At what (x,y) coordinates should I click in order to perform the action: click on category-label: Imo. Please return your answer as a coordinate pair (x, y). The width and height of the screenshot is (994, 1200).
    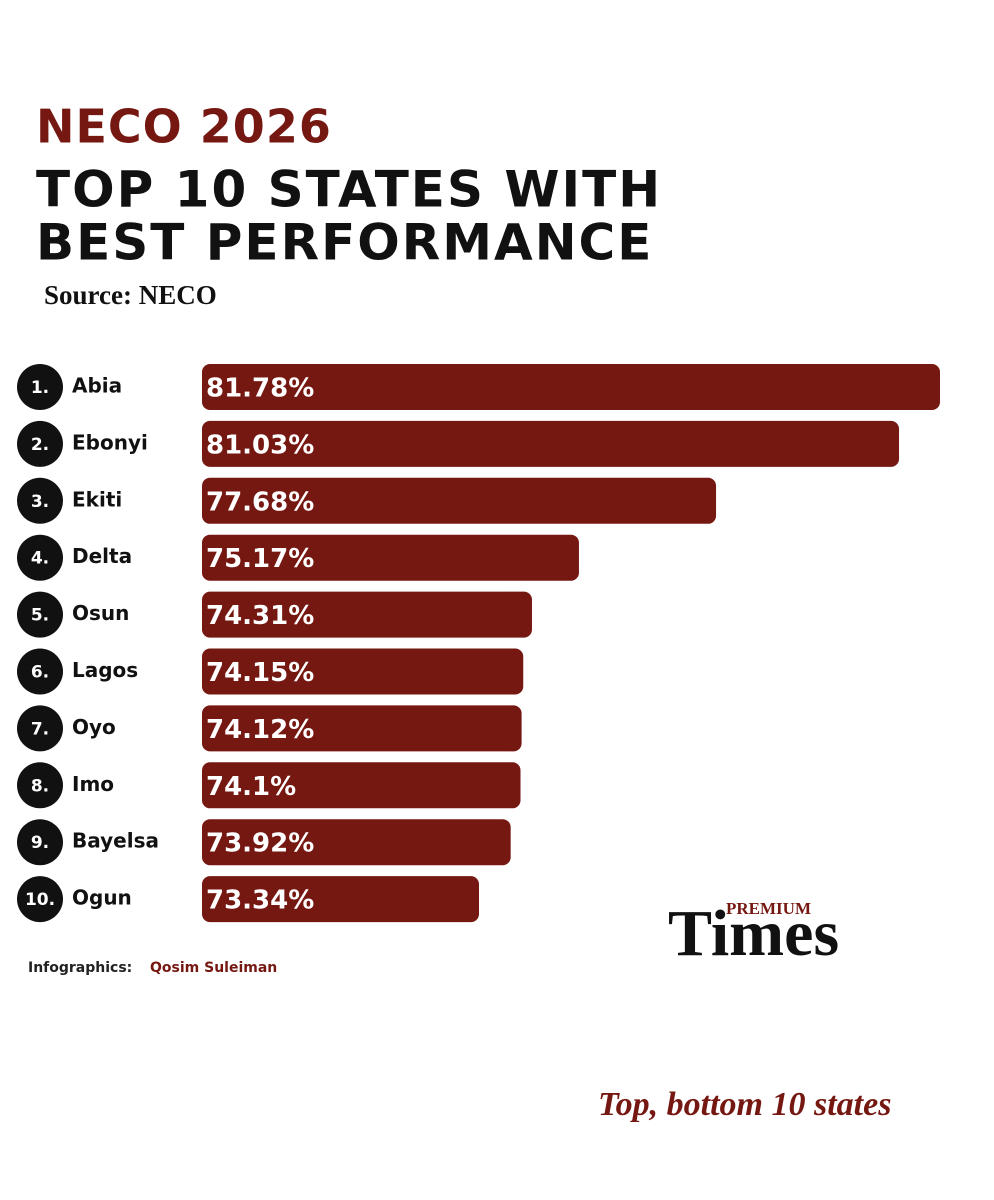
    Looking at the image, I should click on (93, 784).